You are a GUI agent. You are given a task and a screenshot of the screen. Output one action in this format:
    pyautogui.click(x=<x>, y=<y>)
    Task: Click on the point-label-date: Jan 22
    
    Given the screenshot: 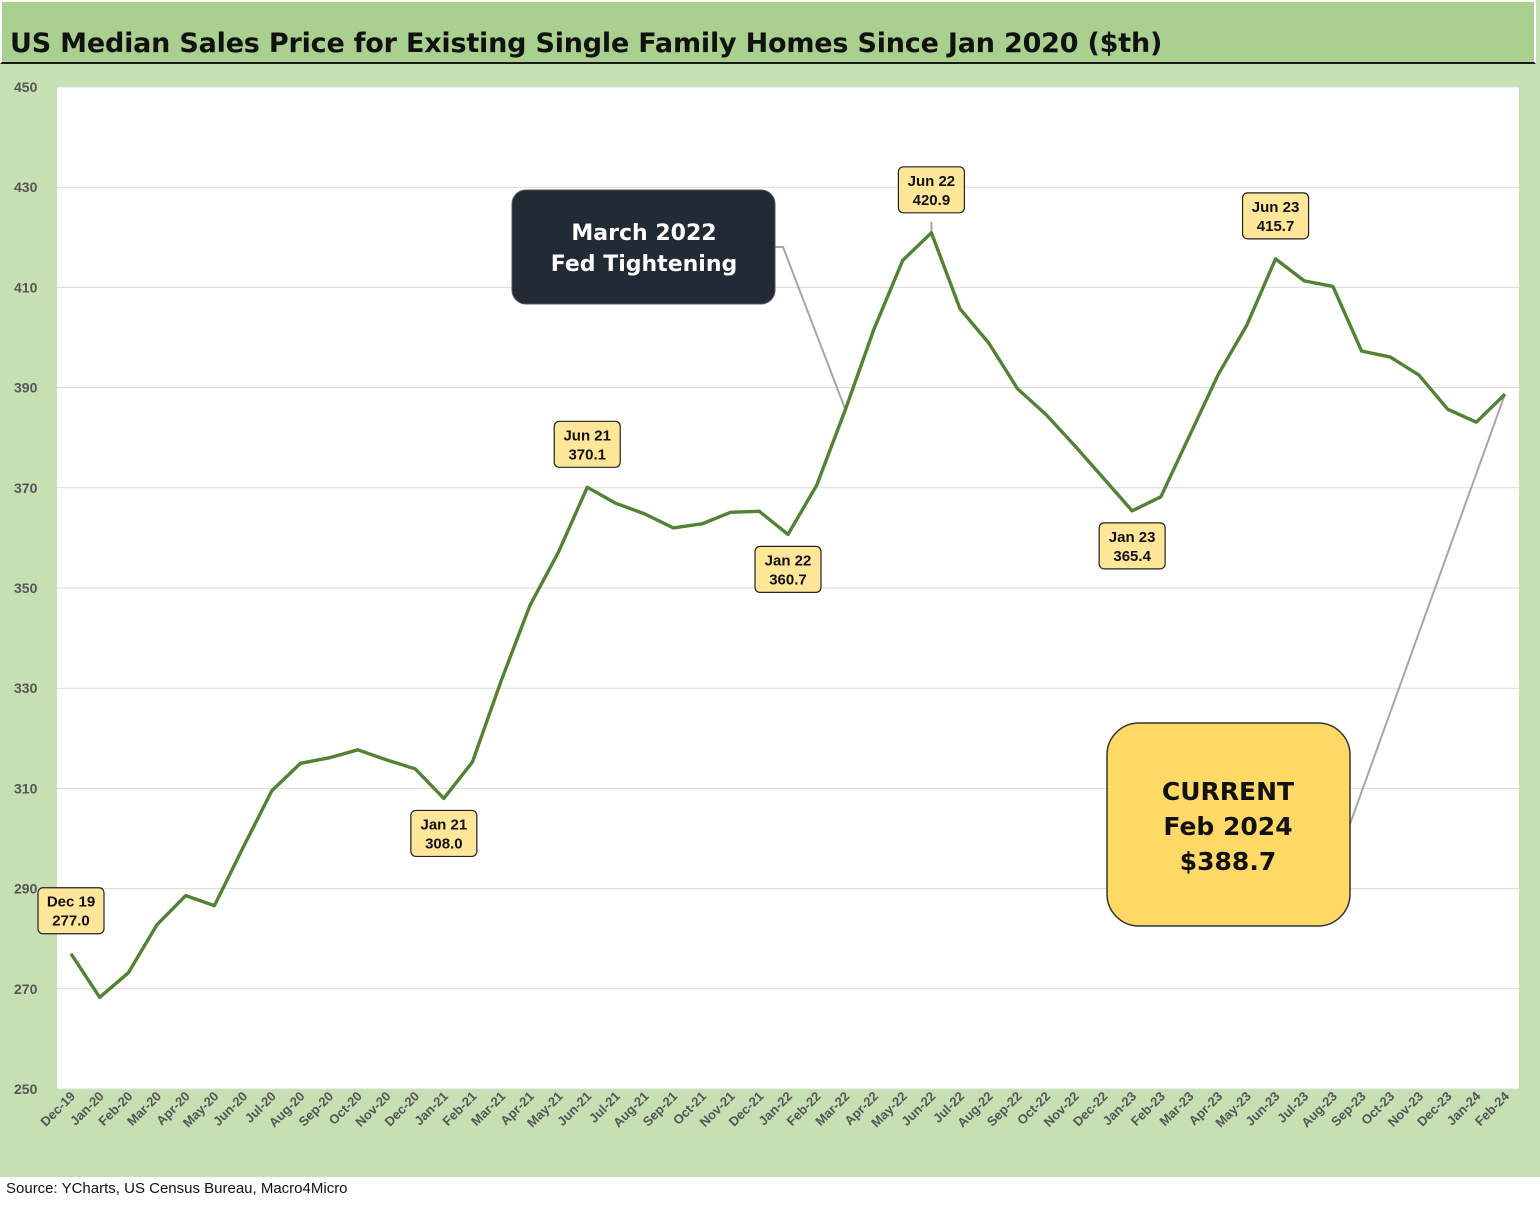 What is the action you would take?
    pyautogui.click(x=788, y=560)
    